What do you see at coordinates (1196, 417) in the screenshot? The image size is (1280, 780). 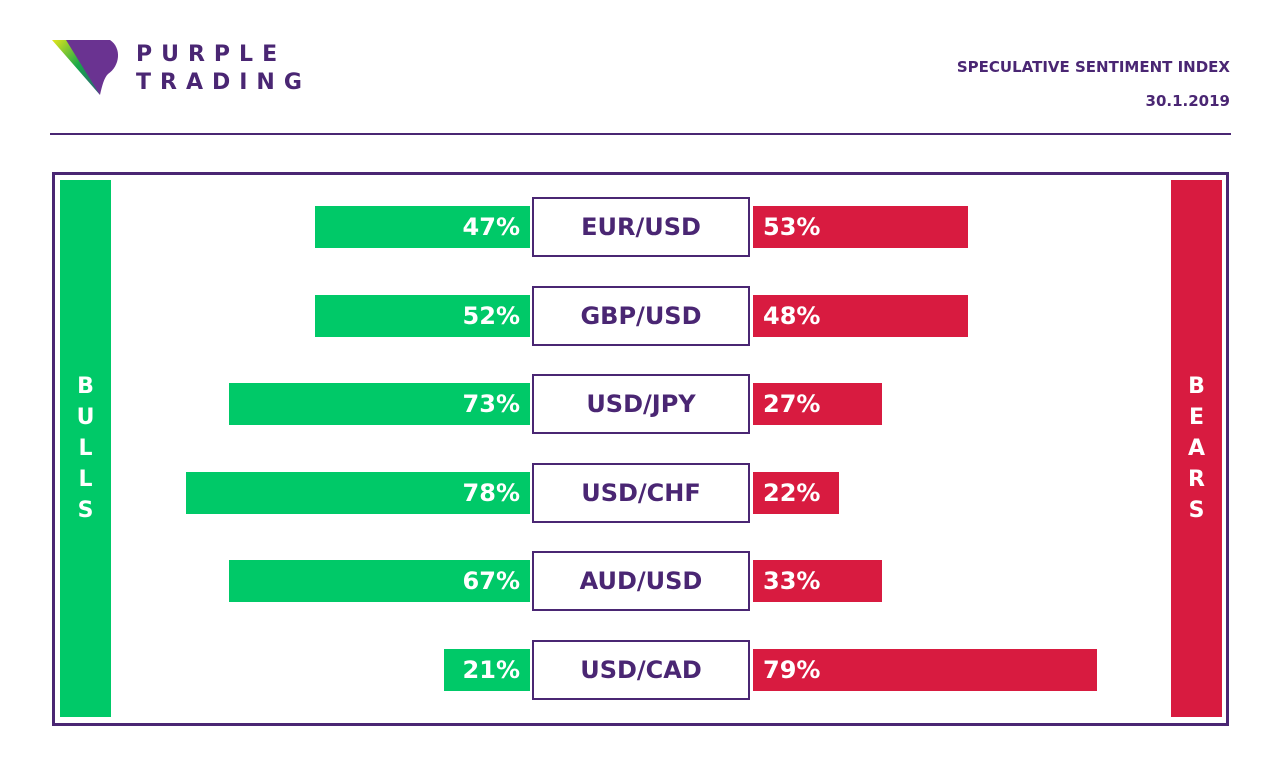 I see `bears-letter: E` at bounding box center [1196, 417].